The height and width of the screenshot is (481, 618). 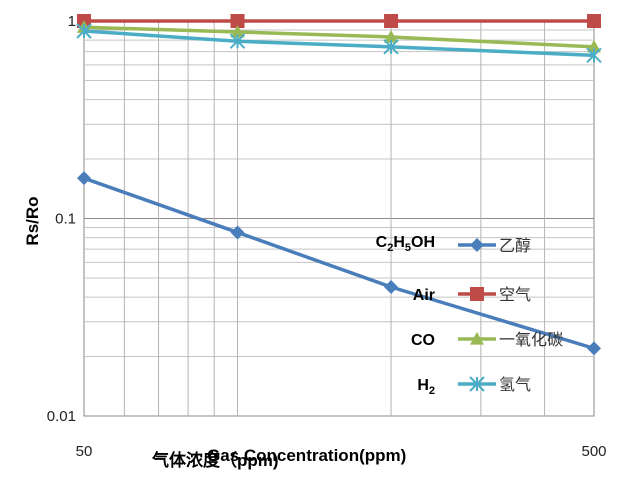 I want to click on y-tick-label: 0.01, so click(x=61, y=416).